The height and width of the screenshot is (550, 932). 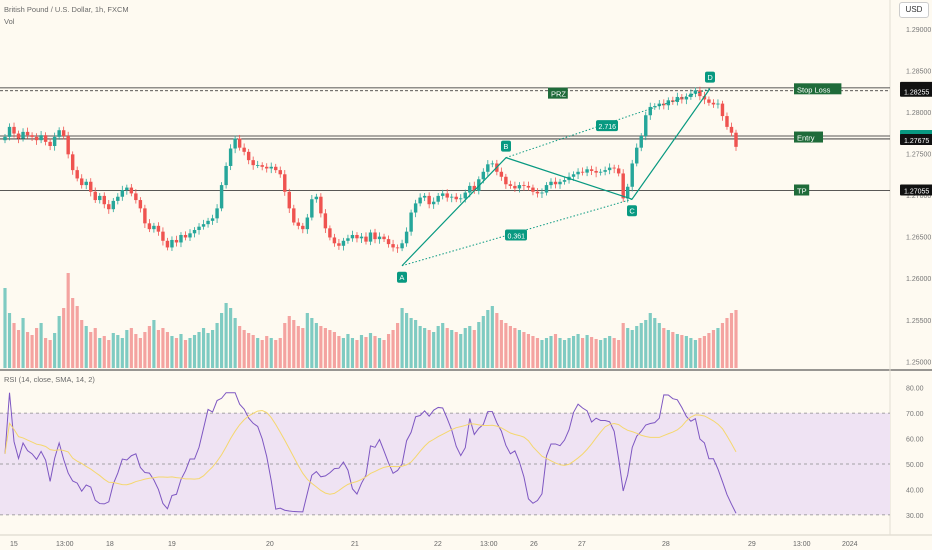 I want to click on rsi-tick-label: 80.00, so click(x=915, y=389).